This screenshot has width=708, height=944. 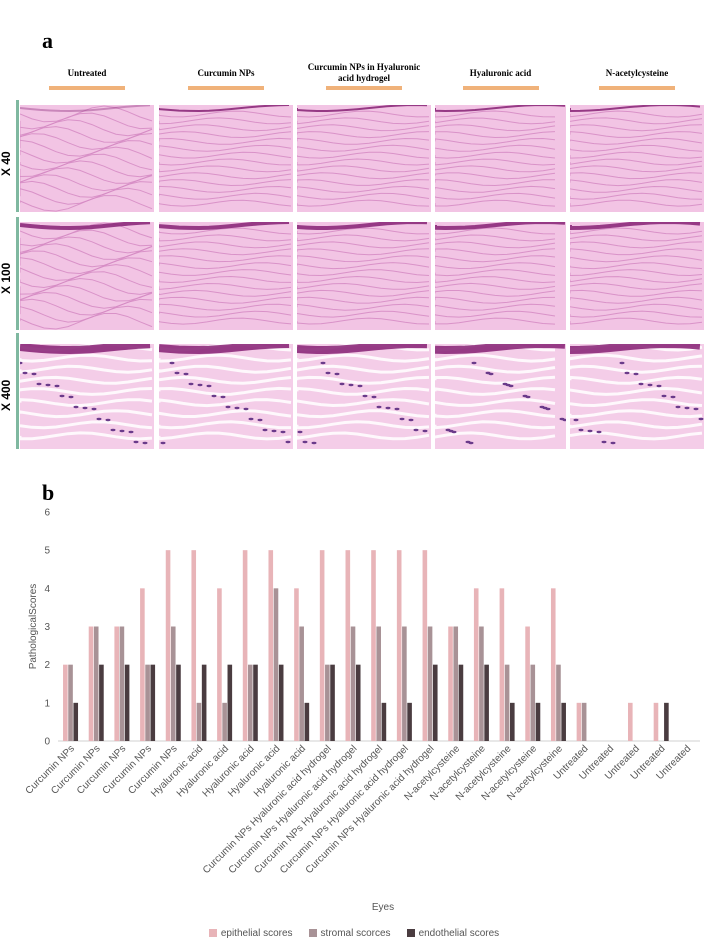 I want to click on legend-item: endothelial scores, so click(x=453, y=933).